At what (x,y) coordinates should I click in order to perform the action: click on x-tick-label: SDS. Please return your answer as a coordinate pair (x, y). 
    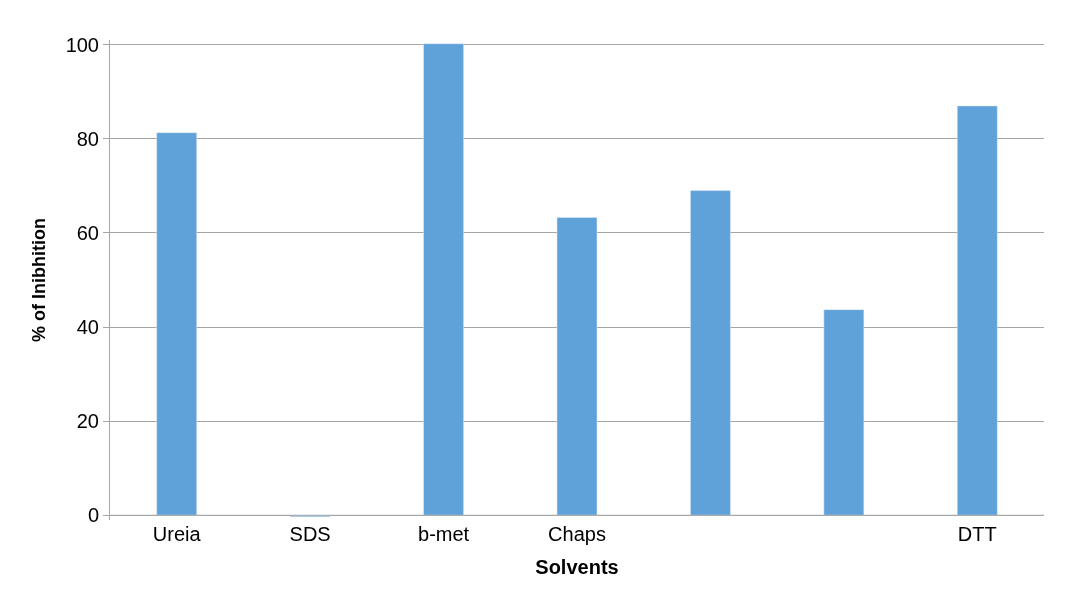
    Looking at the image, I should click on (310, 534).